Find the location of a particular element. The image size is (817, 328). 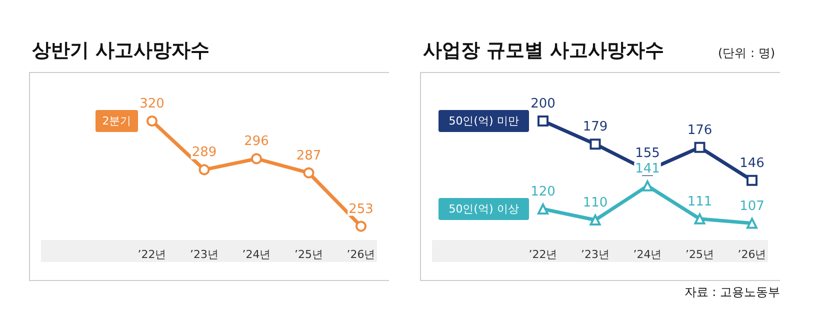

series-label: 50인(억) 이상 is located at coordinates (483, 209).